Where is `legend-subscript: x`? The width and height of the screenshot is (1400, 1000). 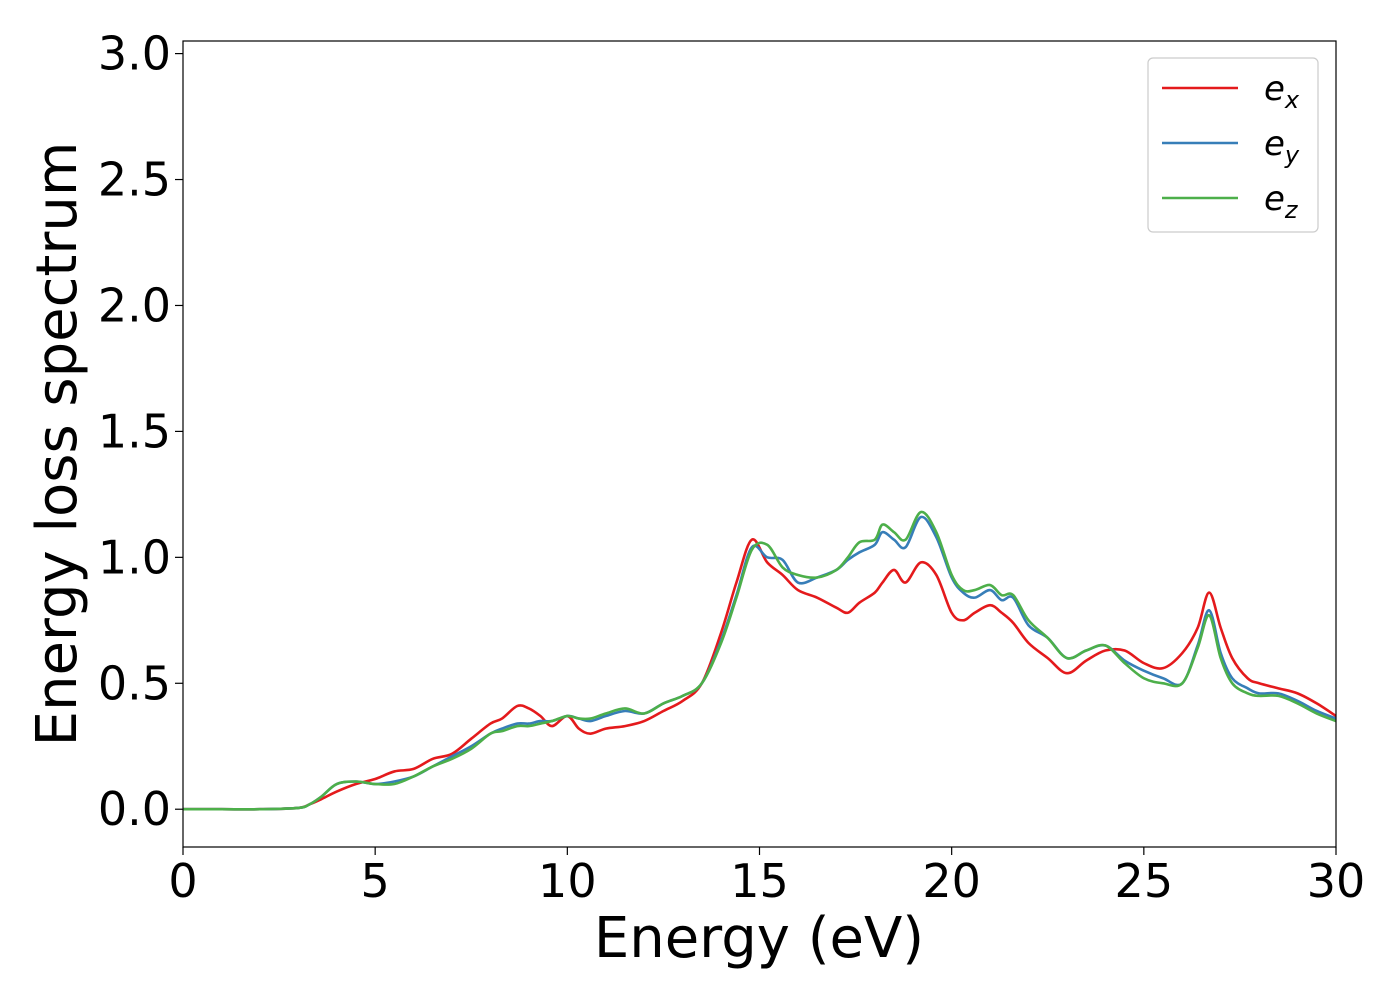 legend-subscript: x is located at coordinates (1292, 100).